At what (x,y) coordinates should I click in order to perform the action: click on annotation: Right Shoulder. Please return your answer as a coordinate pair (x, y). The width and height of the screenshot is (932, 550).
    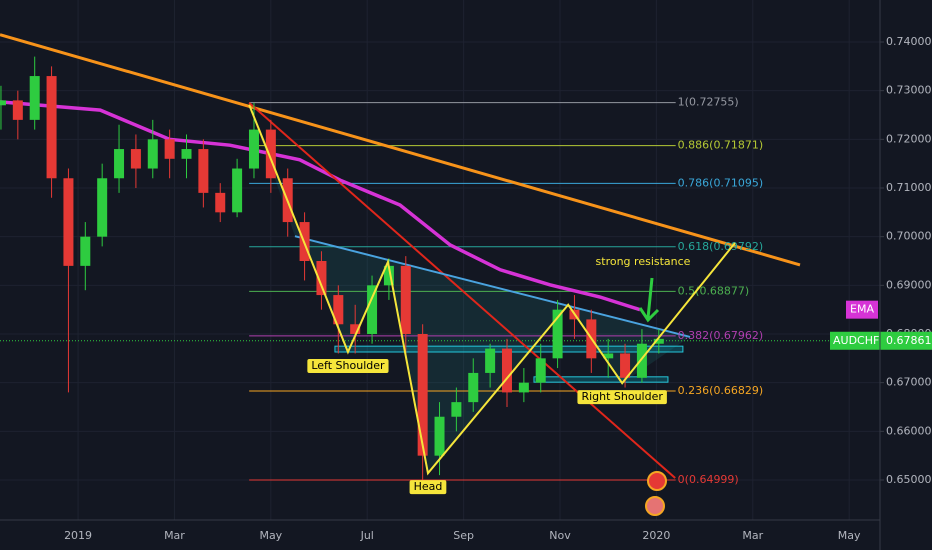
    Looking at the image, I should click on (622, 397).